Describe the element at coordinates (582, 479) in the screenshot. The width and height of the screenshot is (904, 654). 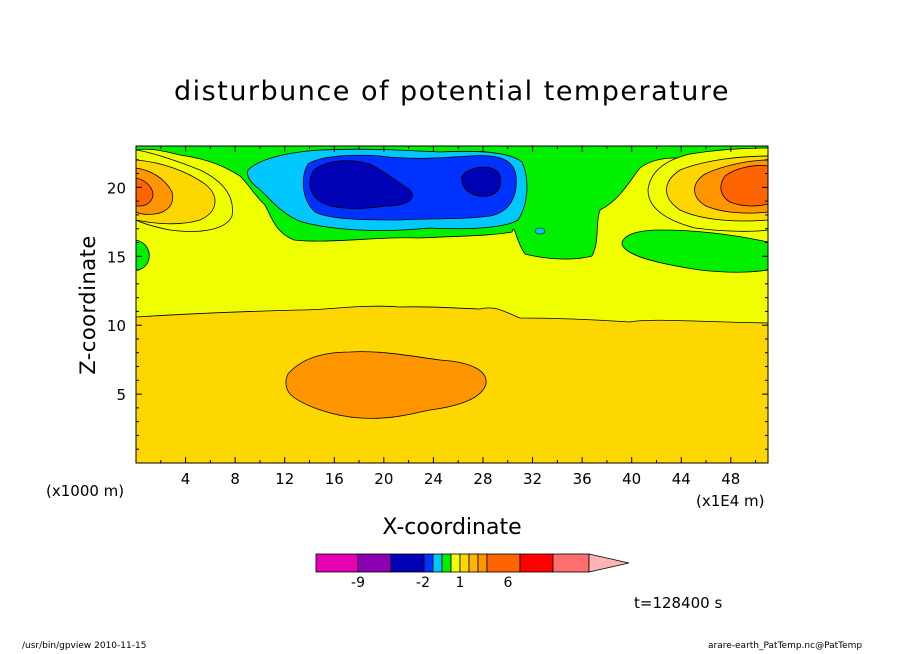
I see `x-tick-label: 36` at that location.